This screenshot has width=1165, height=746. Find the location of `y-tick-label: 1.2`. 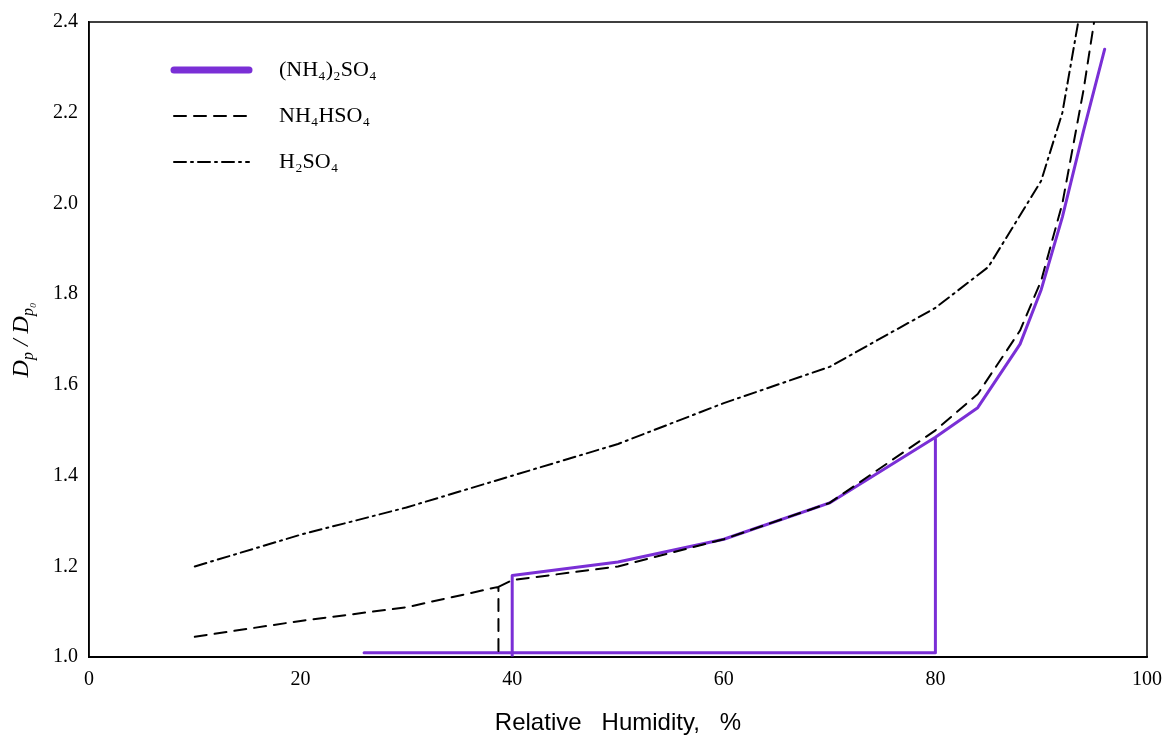

y-tick-label: 1.2 is located at coordinates (65, 564).